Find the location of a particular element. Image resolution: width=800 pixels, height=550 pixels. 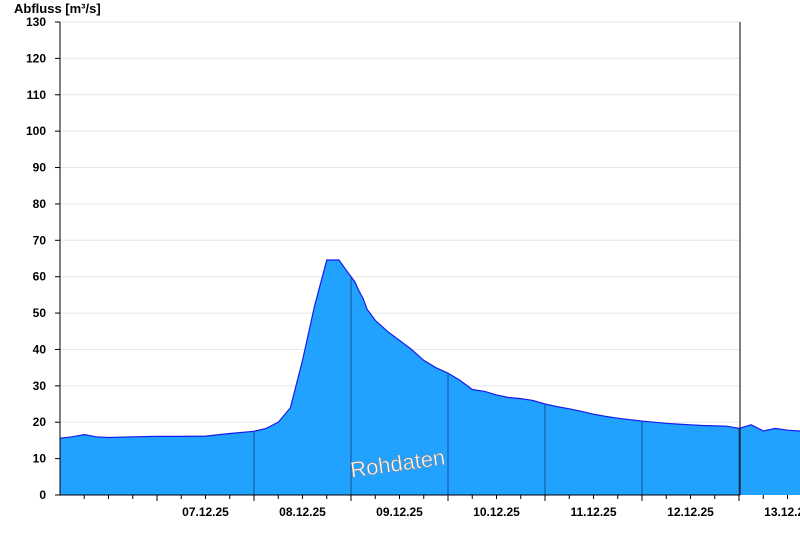

y-axis-label: Abfluss [m³/s] is located at coordinates (57, 8).